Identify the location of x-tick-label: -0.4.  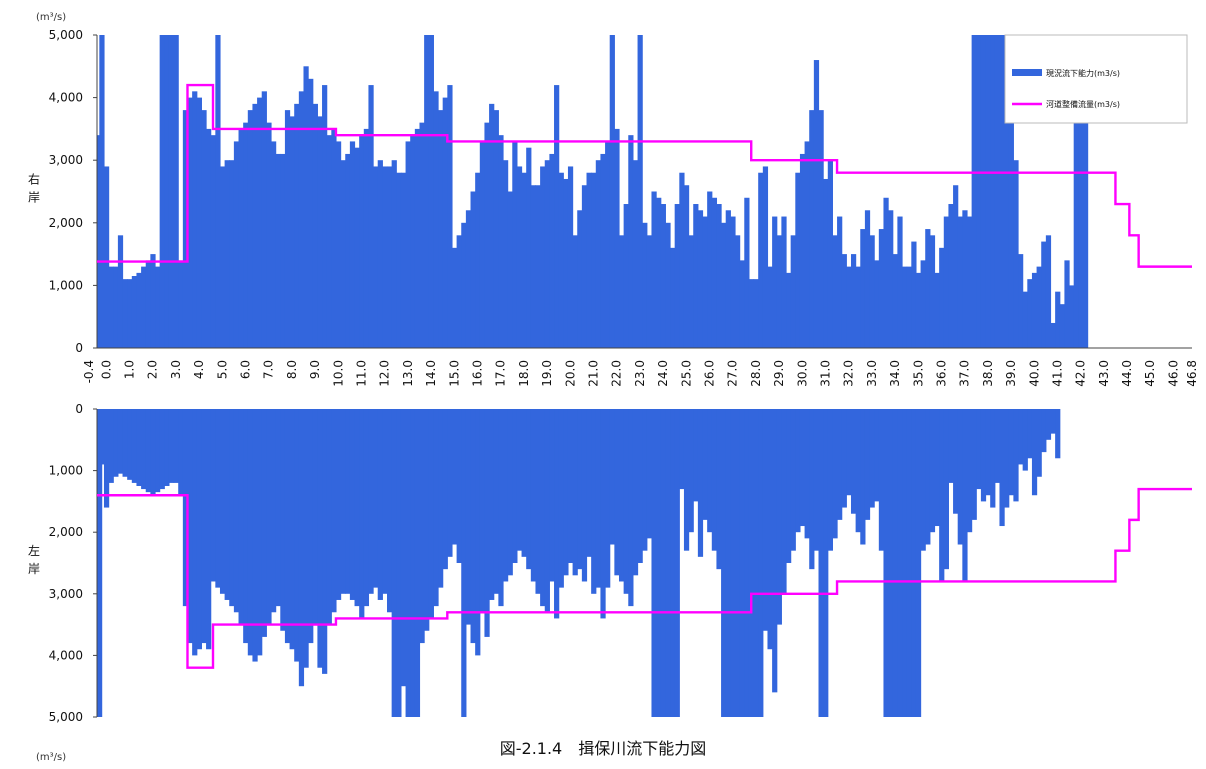
(89, 371).